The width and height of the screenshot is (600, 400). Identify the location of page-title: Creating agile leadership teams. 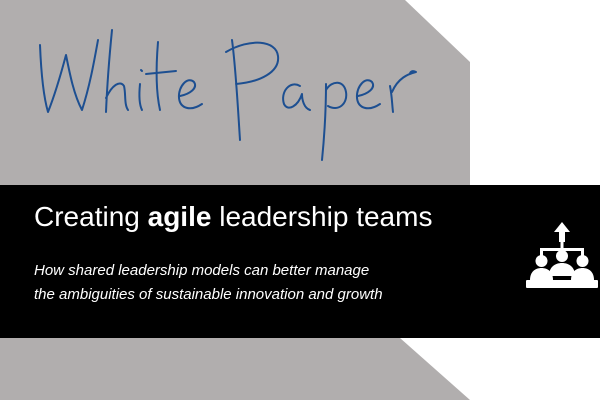
(233, 217).